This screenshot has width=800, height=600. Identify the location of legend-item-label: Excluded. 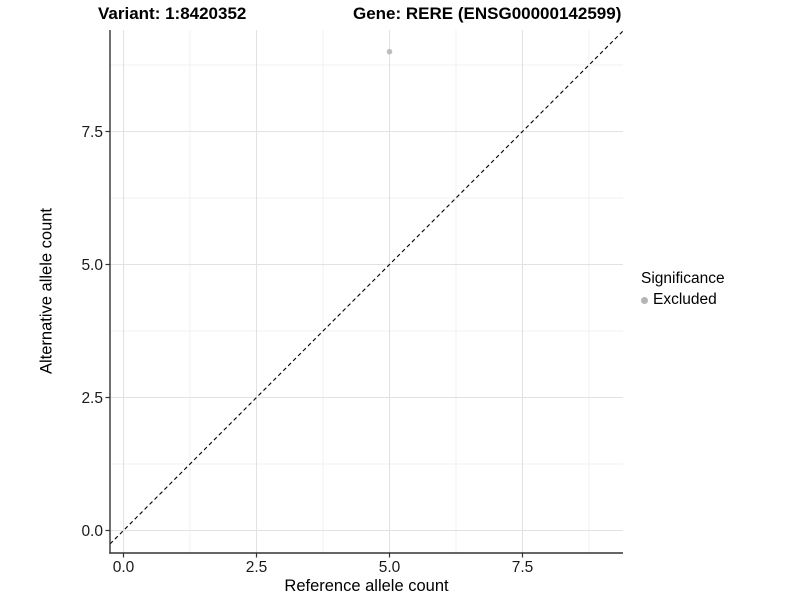
(685, 299).